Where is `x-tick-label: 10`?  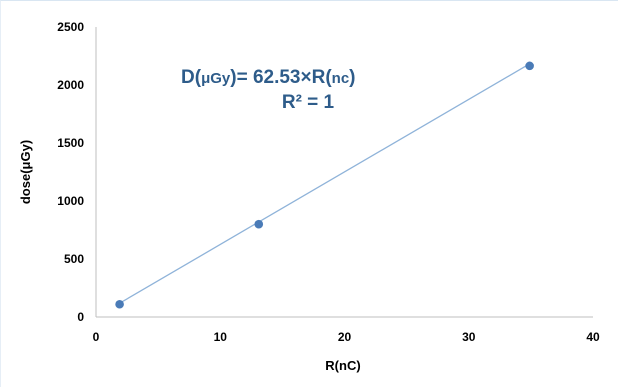
x-tick-label: 10 is located at coordinates (221, 337).